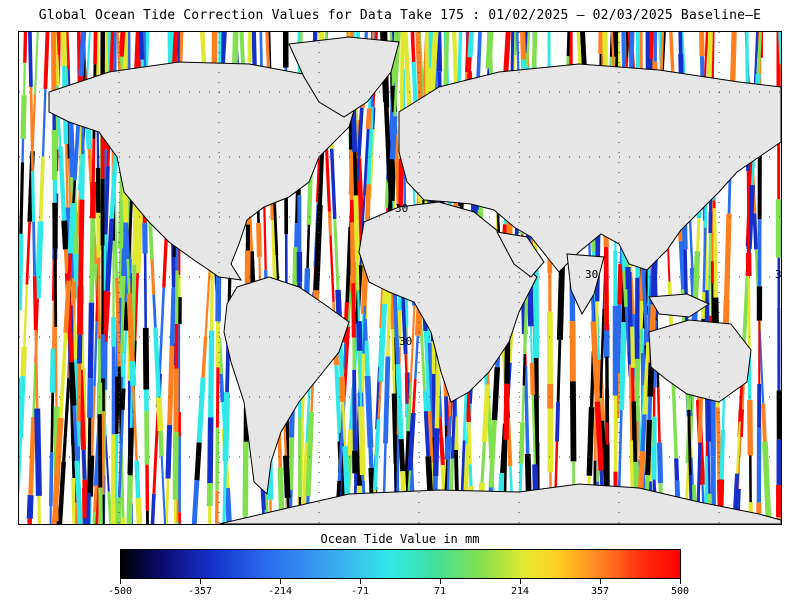 This screenshot has width=800, height=600. What do you see at coordinates (400, 539) in the screenshot?
I see `colorbar-title: Ocean Tide Value in mm` at bounding box center [400, 539].